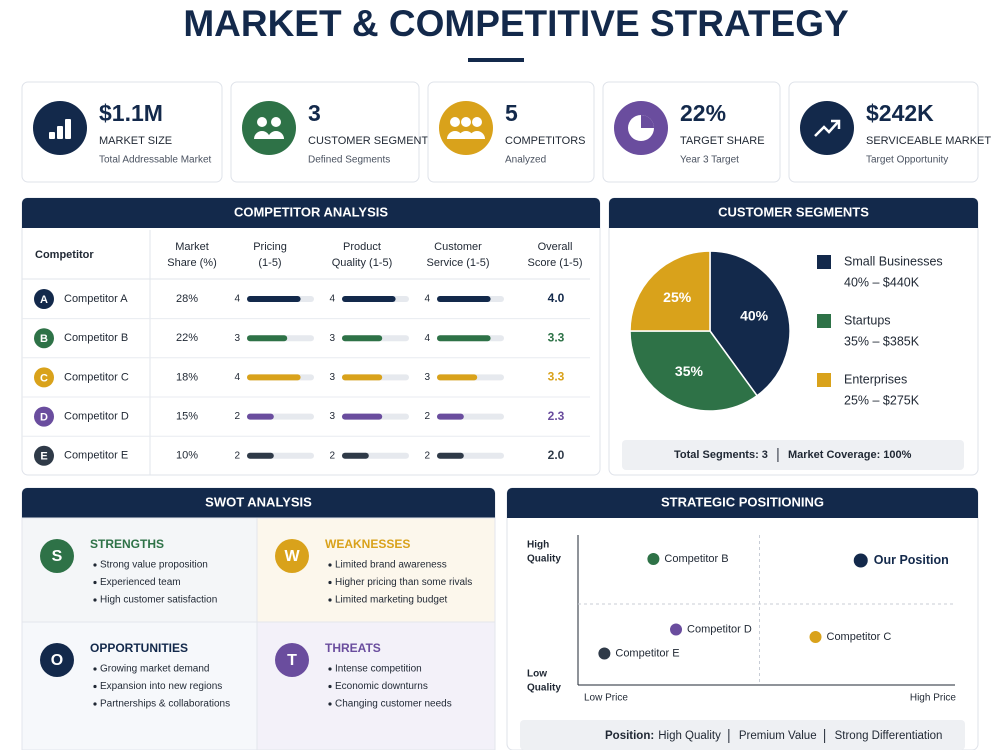 The height and width of the screenshot is (750, 1000). I want to click on pie-slice, so click(670, 291).